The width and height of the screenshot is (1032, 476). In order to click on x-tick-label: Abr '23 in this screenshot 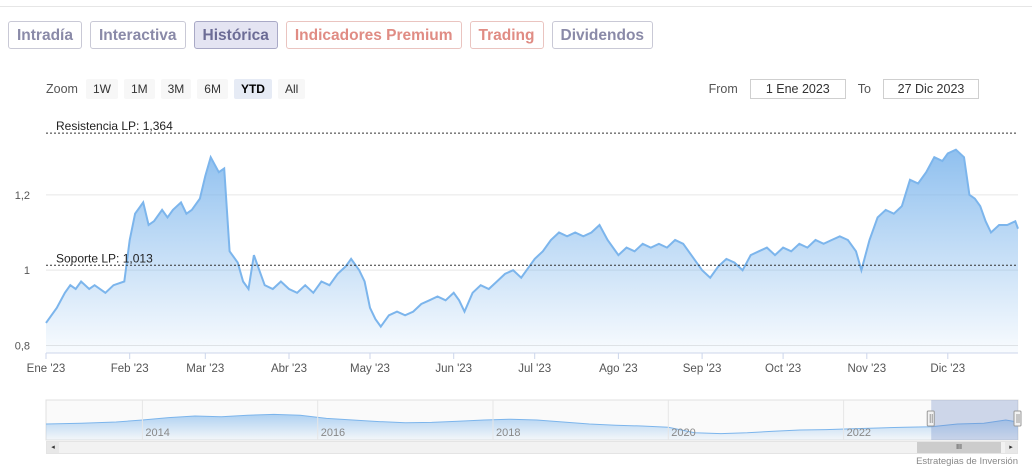, I will do `click(289, 369)`.